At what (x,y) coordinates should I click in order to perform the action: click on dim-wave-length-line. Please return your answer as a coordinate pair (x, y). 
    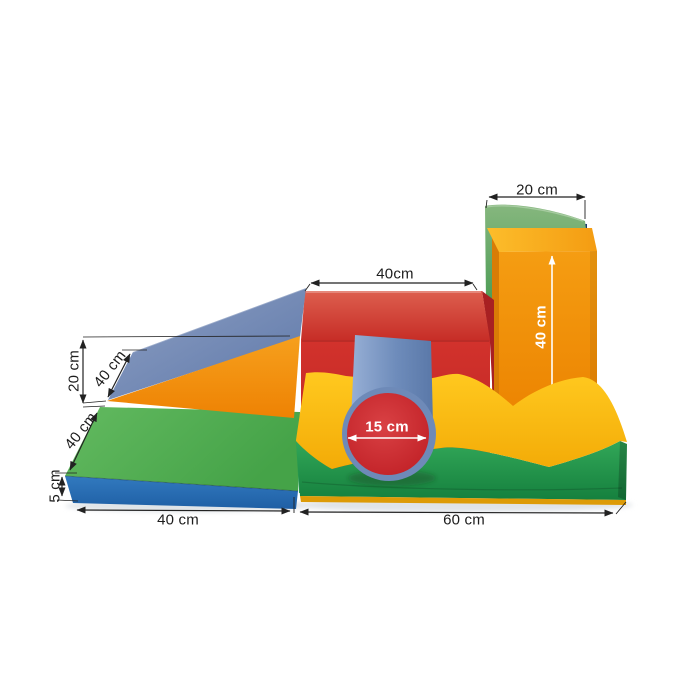
    Looking at the image, I should click on (456, 512).